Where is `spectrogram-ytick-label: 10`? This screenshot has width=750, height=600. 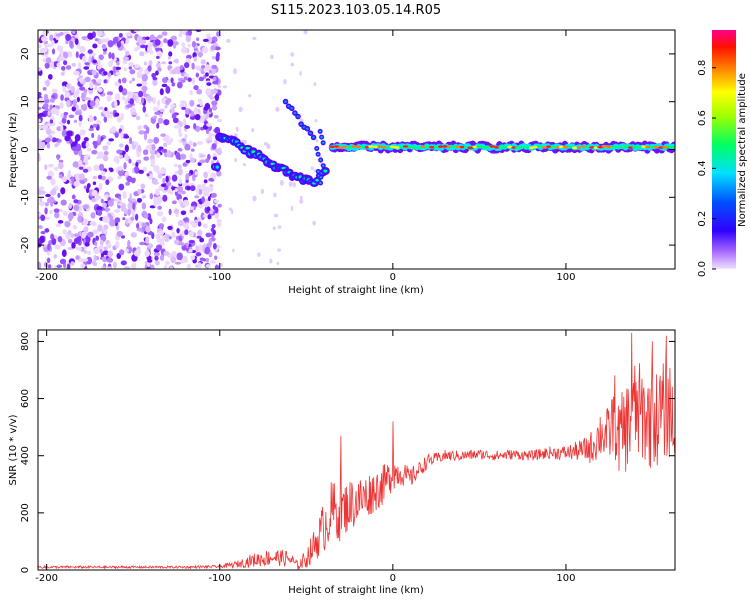 spectrogram-ytick-label: 10 is located at coordinates (25, 101).